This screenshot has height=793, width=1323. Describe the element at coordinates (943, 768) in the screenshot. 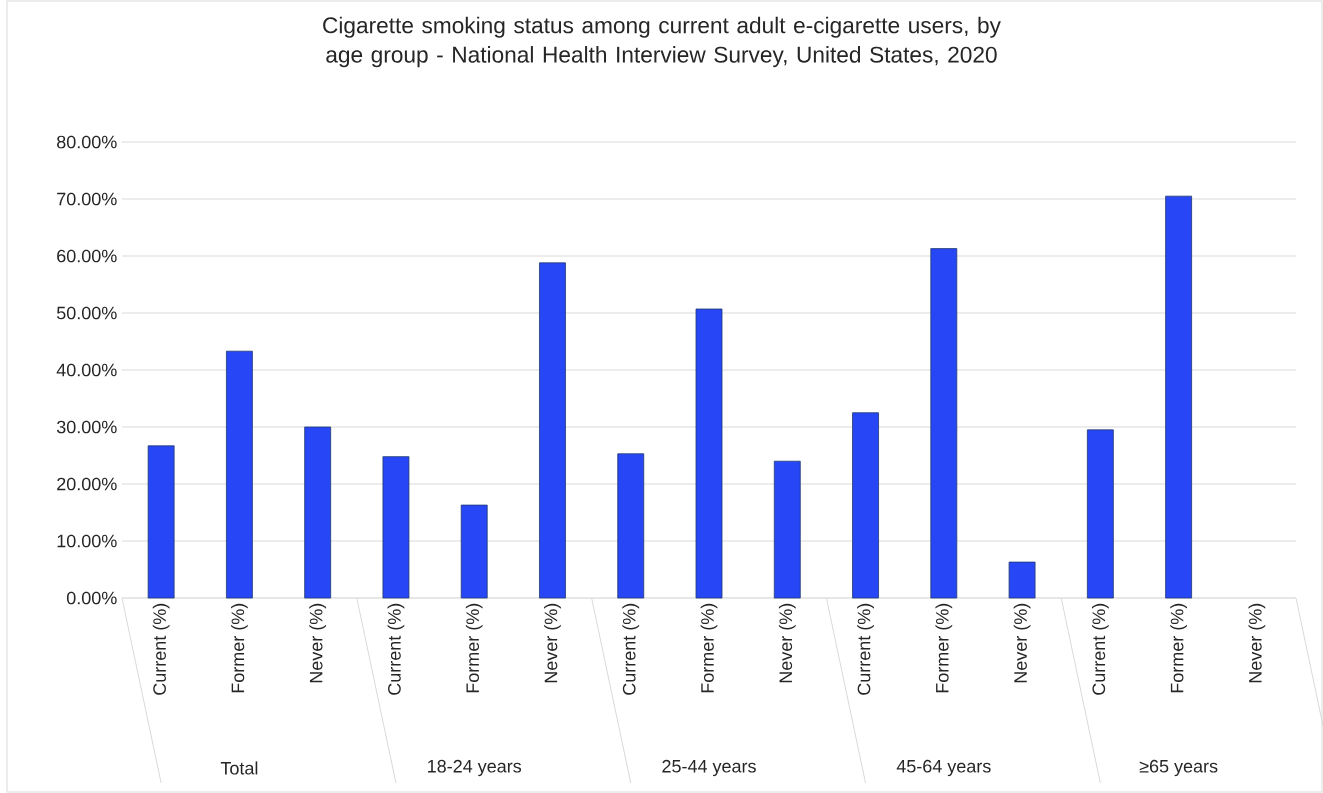

I see `text: 45-64 years` at that location.